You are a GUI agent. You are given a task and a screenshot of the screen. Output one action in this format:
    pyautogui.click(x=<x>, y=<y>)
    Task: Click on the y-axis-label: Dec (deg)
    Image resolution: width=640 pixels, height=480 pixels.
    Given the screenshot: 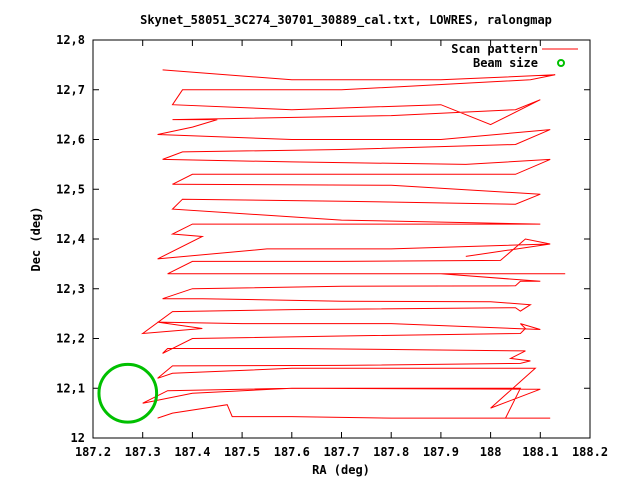 What is the action you would take?
    pyautogui.click(x=36, y=238)
    